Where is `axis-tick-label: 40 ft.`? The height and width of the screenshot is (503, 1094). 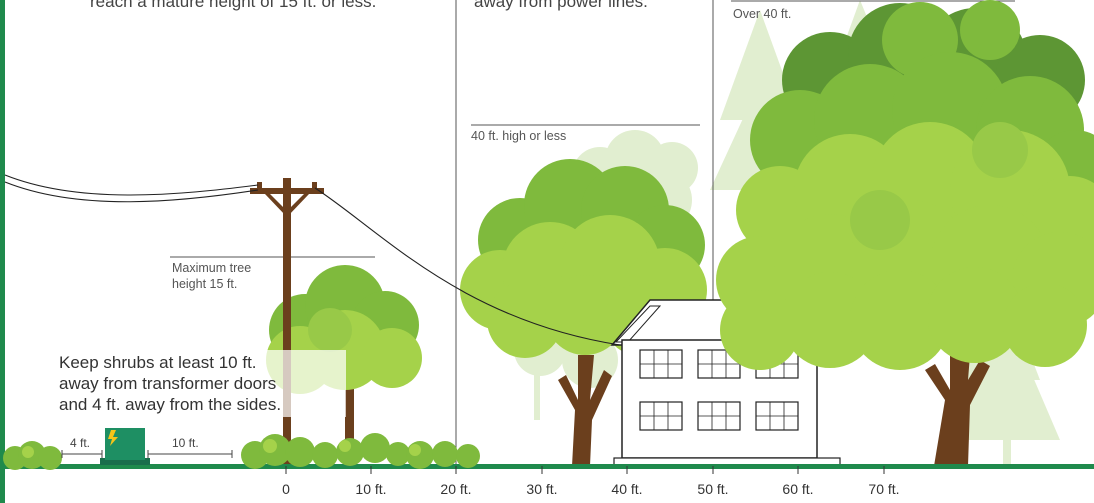 axis-tick-label: 40 ft. is located at coordinates (627, 489).